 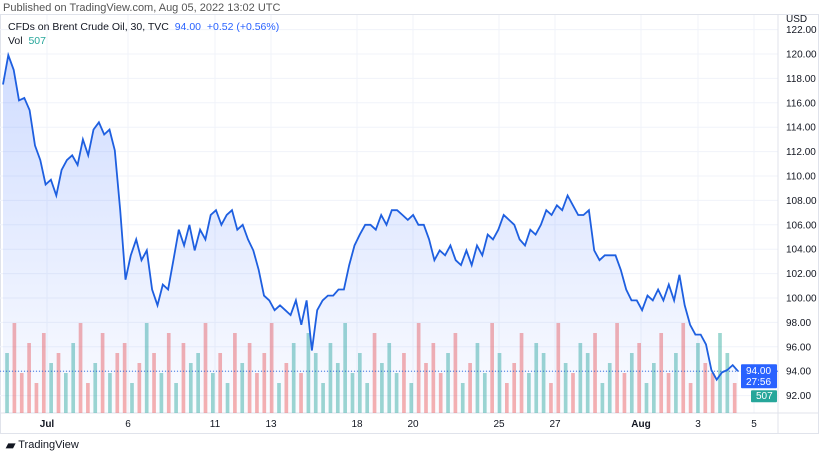 What do you see at coordinates (698, 424) in the screenshot?
I see `x-tick-label: 3` at bounding box center [698, 424].